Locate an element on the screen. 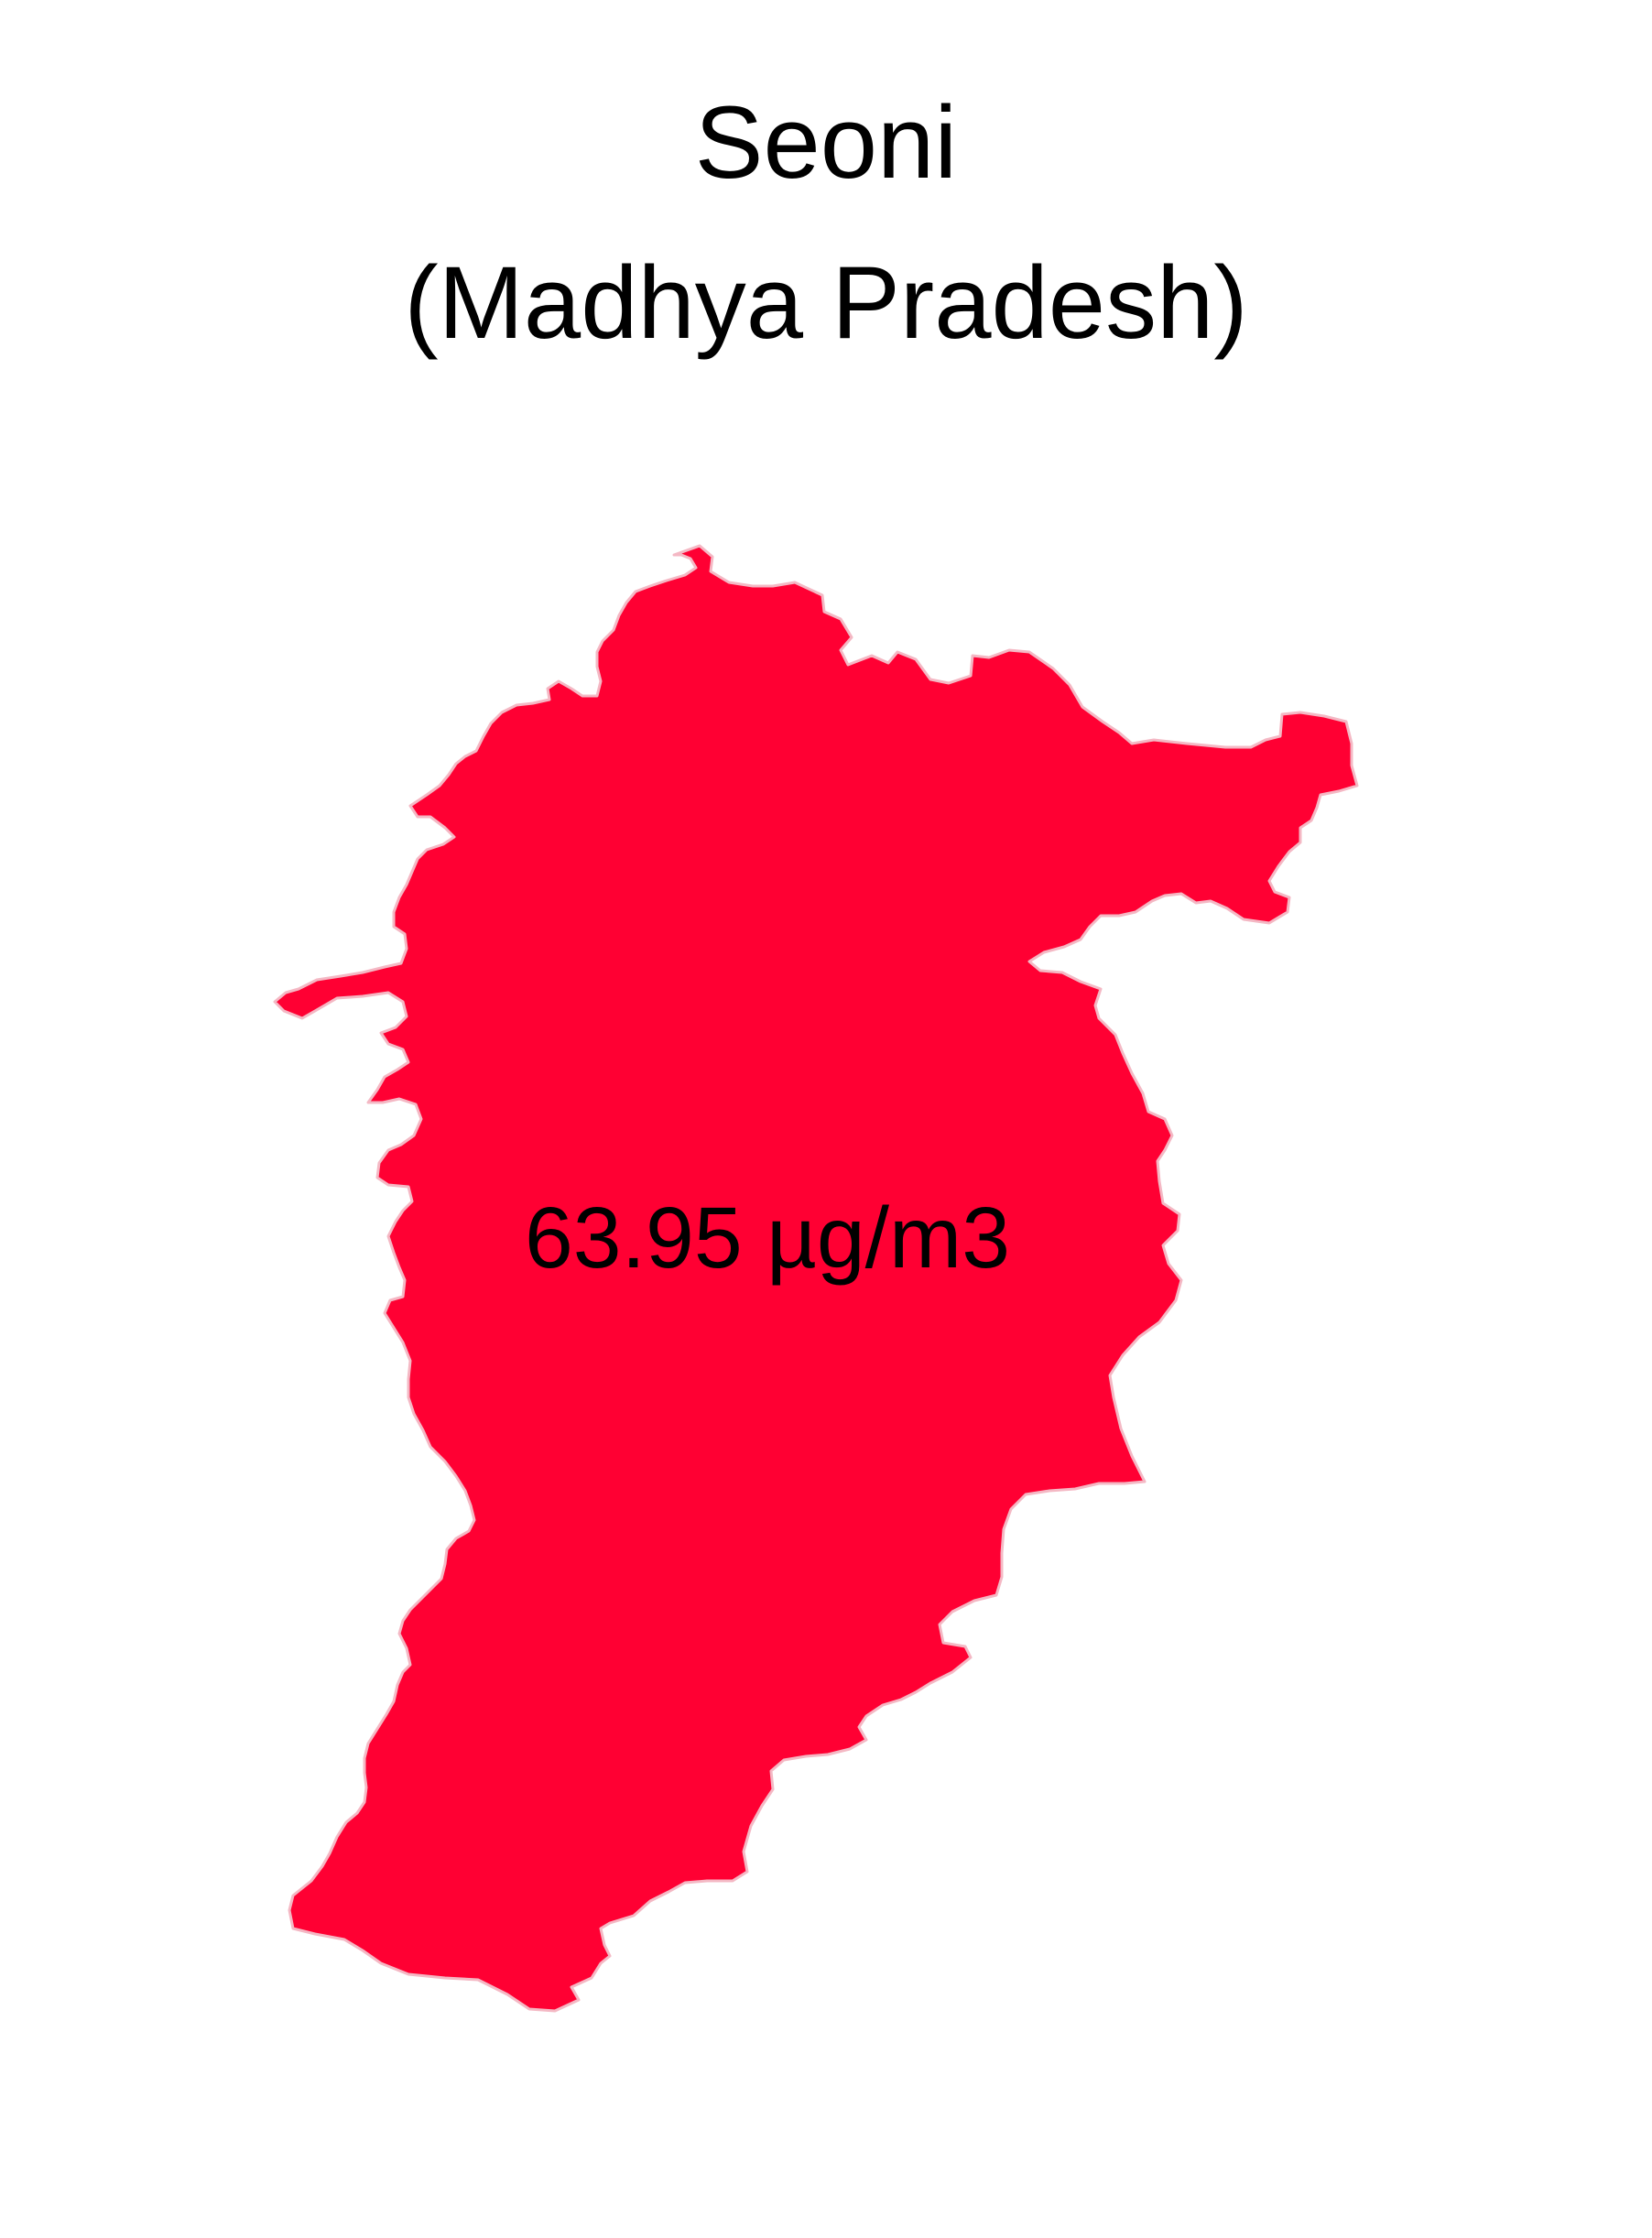 Image resolution: width=1652 pixels, height=2238 pixels. district-name: Seoni is located at coordinates (826, 142).